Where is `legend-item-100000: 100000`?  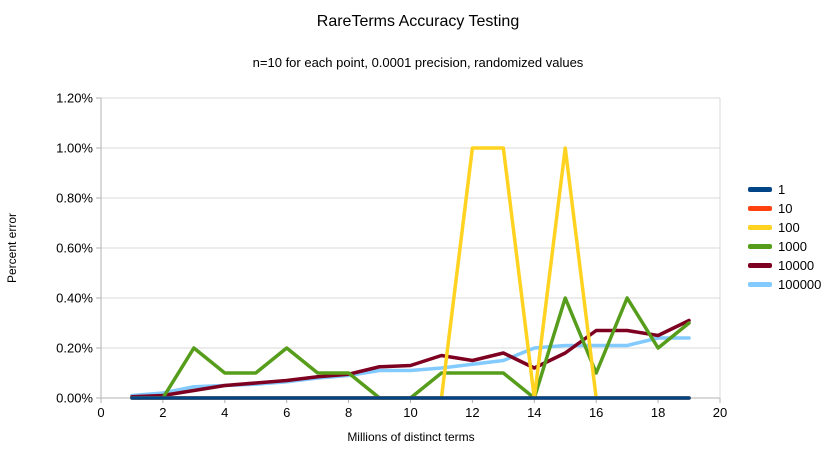 legend-item-100000: 100000 is located at coordinates (791, 284).